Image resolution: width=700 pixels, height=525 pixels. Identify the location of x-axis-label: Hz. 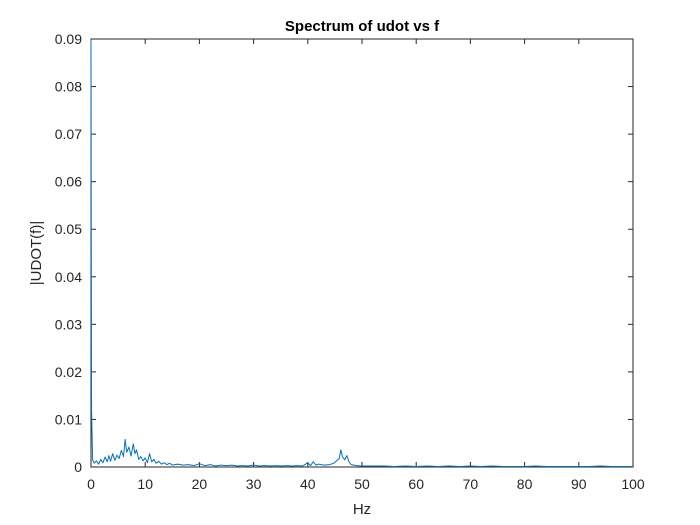
(362, 509).